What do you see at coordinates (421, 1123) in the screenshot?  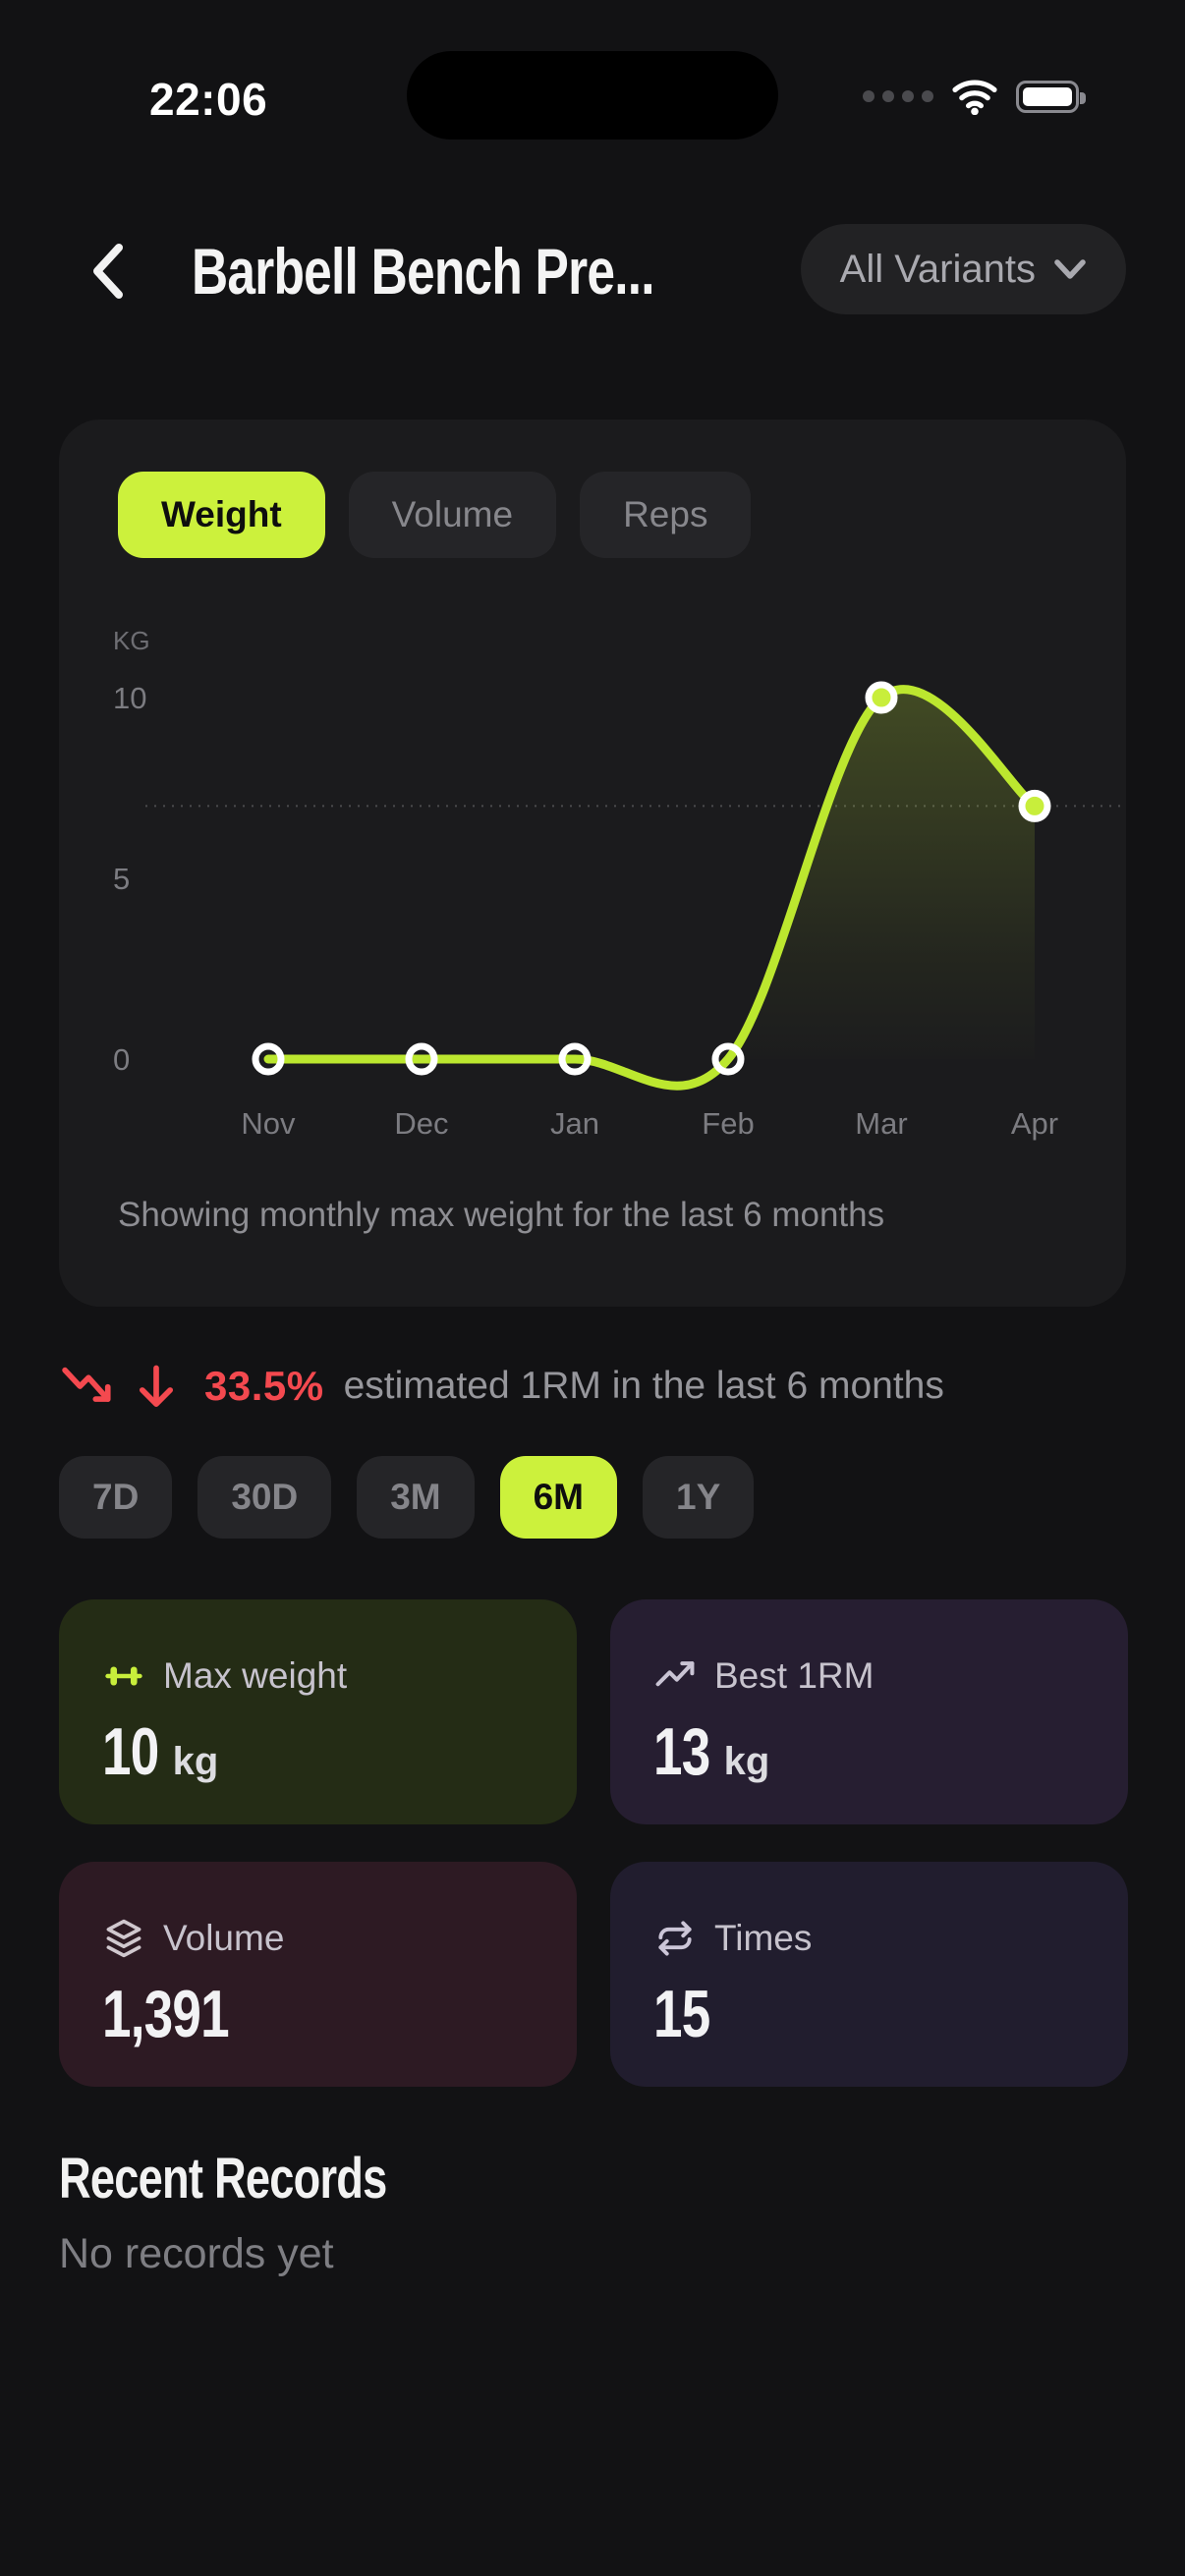 I see `x-tick-dec: Dec` at bounding box center [421, 1123].